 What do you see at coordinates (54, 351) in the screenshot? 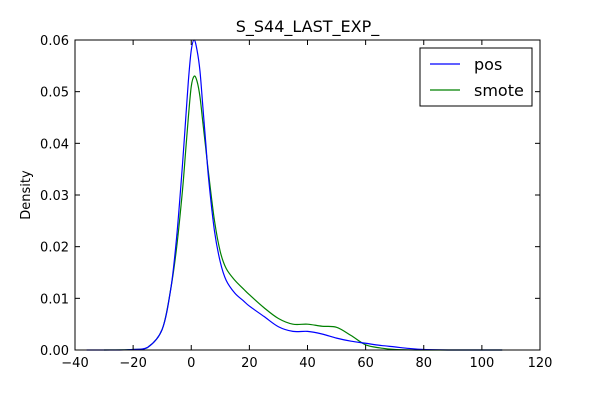
I see `y-tick-label: 0.00` at bounding box center [54, 351].